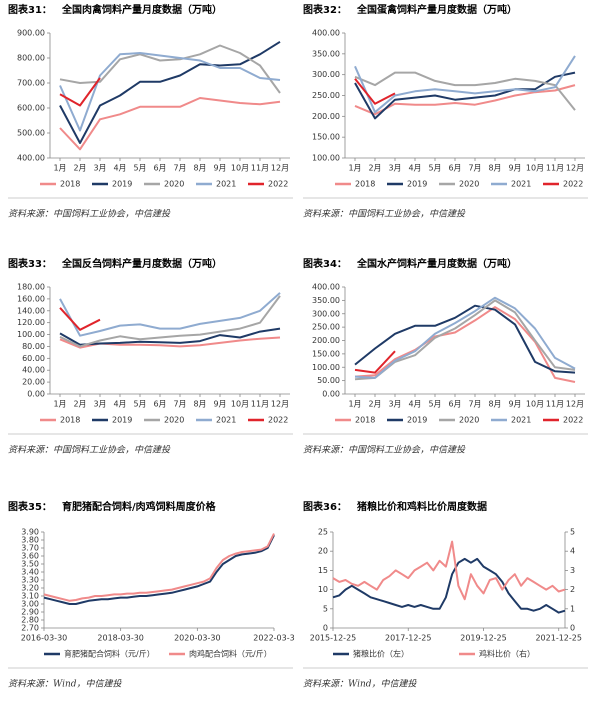  What do you see at coordinates (31, 83) in the screenshot?
I see `y-tick-label: 700.00` at bounding box center [31, 83].